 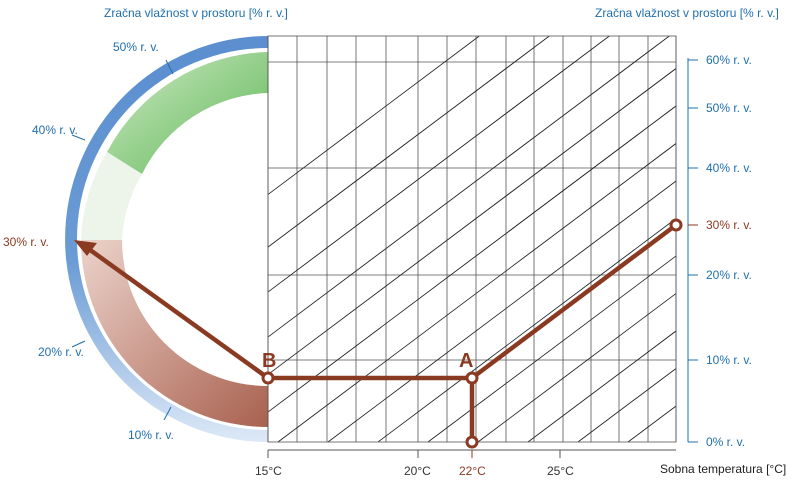 I want to click on ring-label-20: 20% r. v., so click(x=61, y=352).